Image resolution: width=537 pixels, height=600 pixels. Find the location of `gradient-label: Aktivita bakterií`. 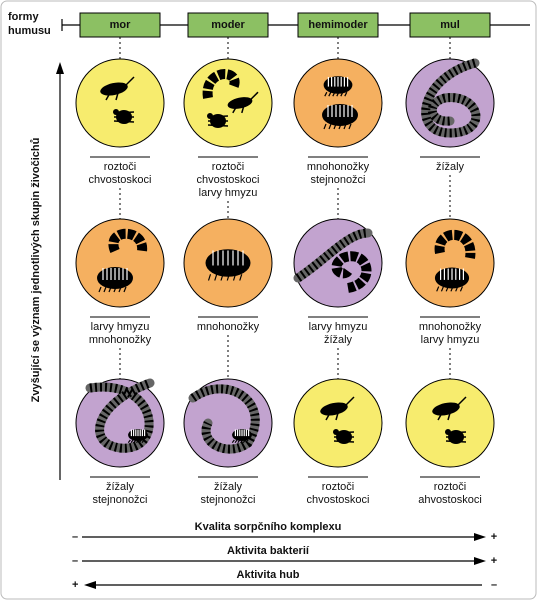

gradient-label: Aktivita bakterií is located at coordinates (268, 551).